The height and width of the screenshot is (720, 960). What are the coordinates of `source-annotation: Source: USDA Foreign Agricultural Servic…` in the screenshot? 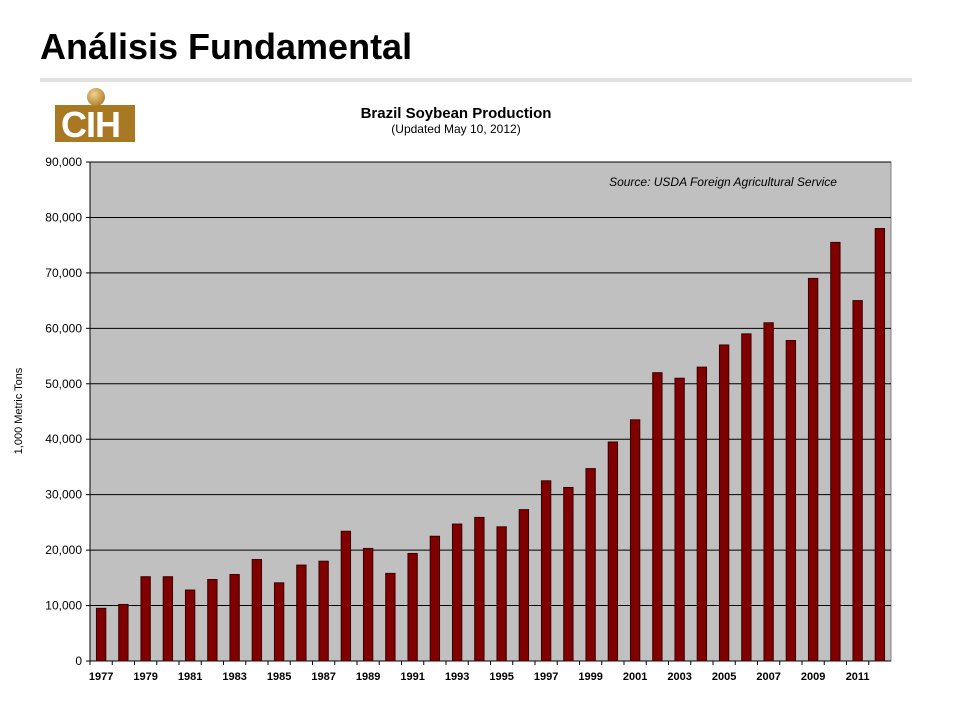 It's located at (723, 182).